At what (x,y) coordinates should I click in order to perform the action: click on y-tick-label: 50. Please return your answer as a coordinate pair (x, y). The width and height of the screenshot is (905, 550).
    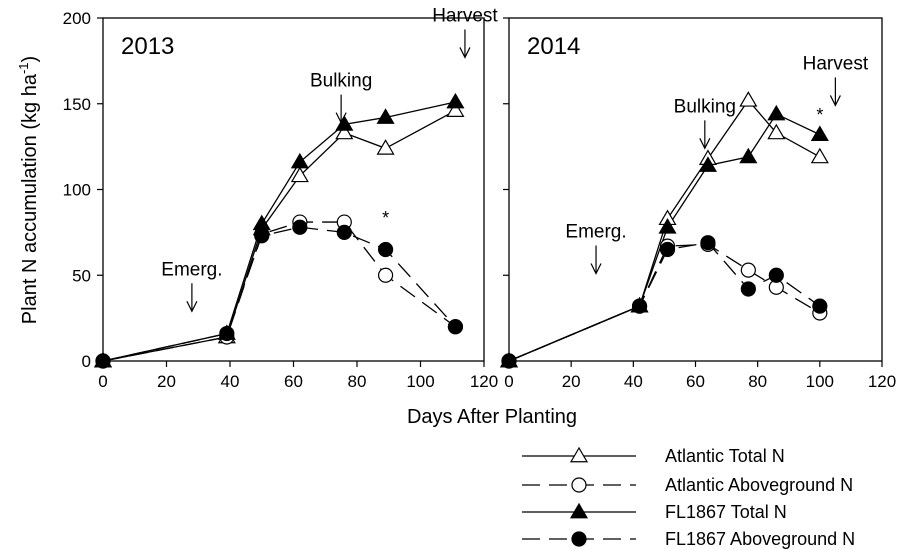
    Looking at the image, I should click on (81, 275).